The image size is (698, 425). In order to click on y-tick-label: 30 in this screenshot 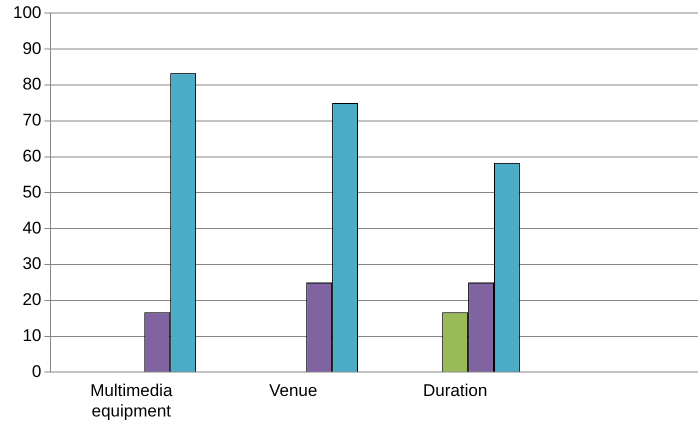, I will do `click(32, 264)`.